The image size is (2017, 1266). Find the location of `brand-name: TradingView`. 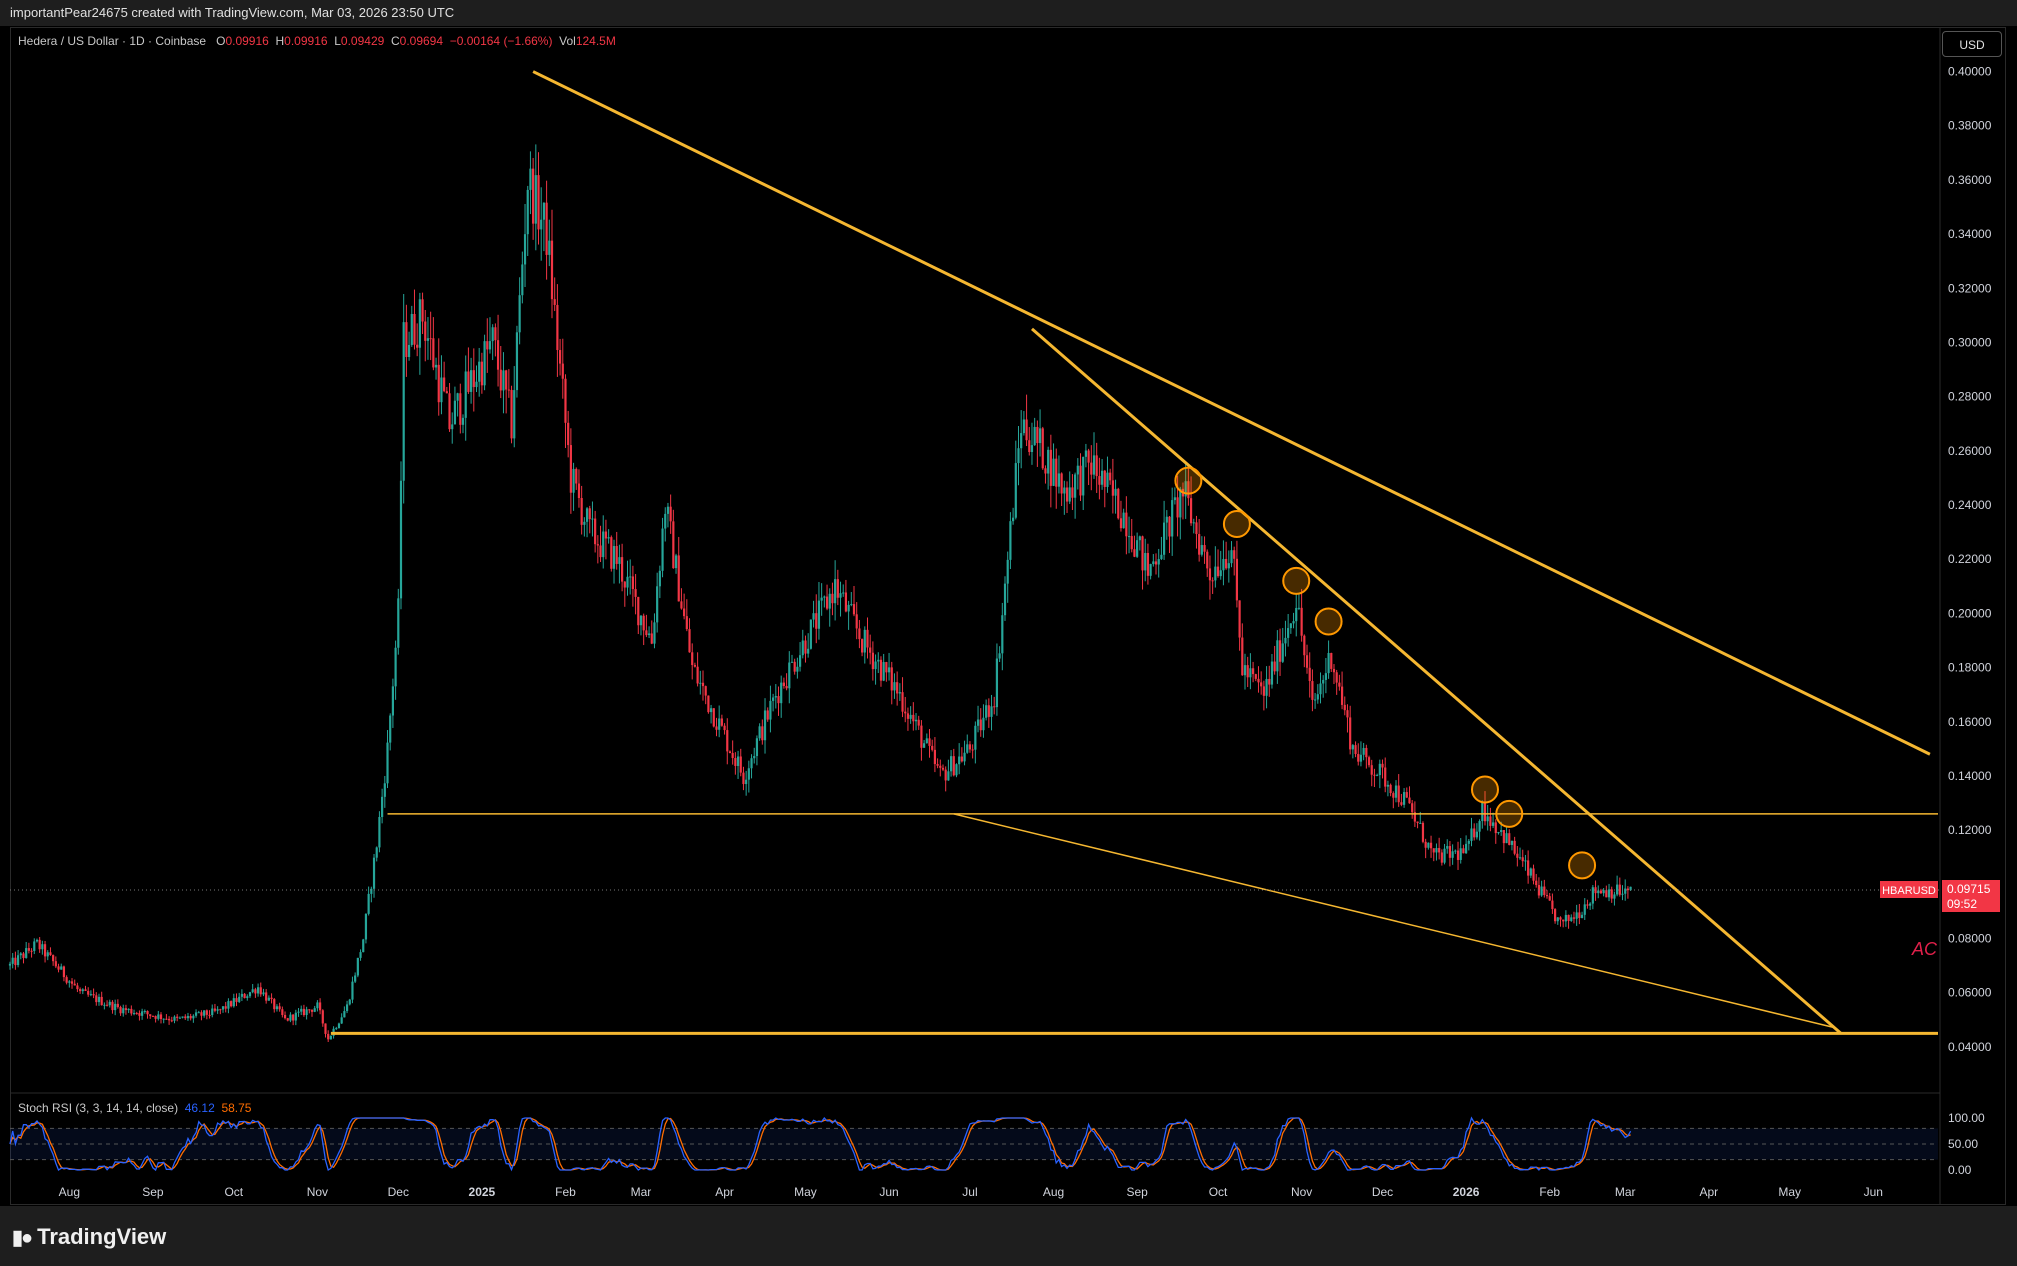

brand-name: TradingView is located at coordinates (102, 1236).